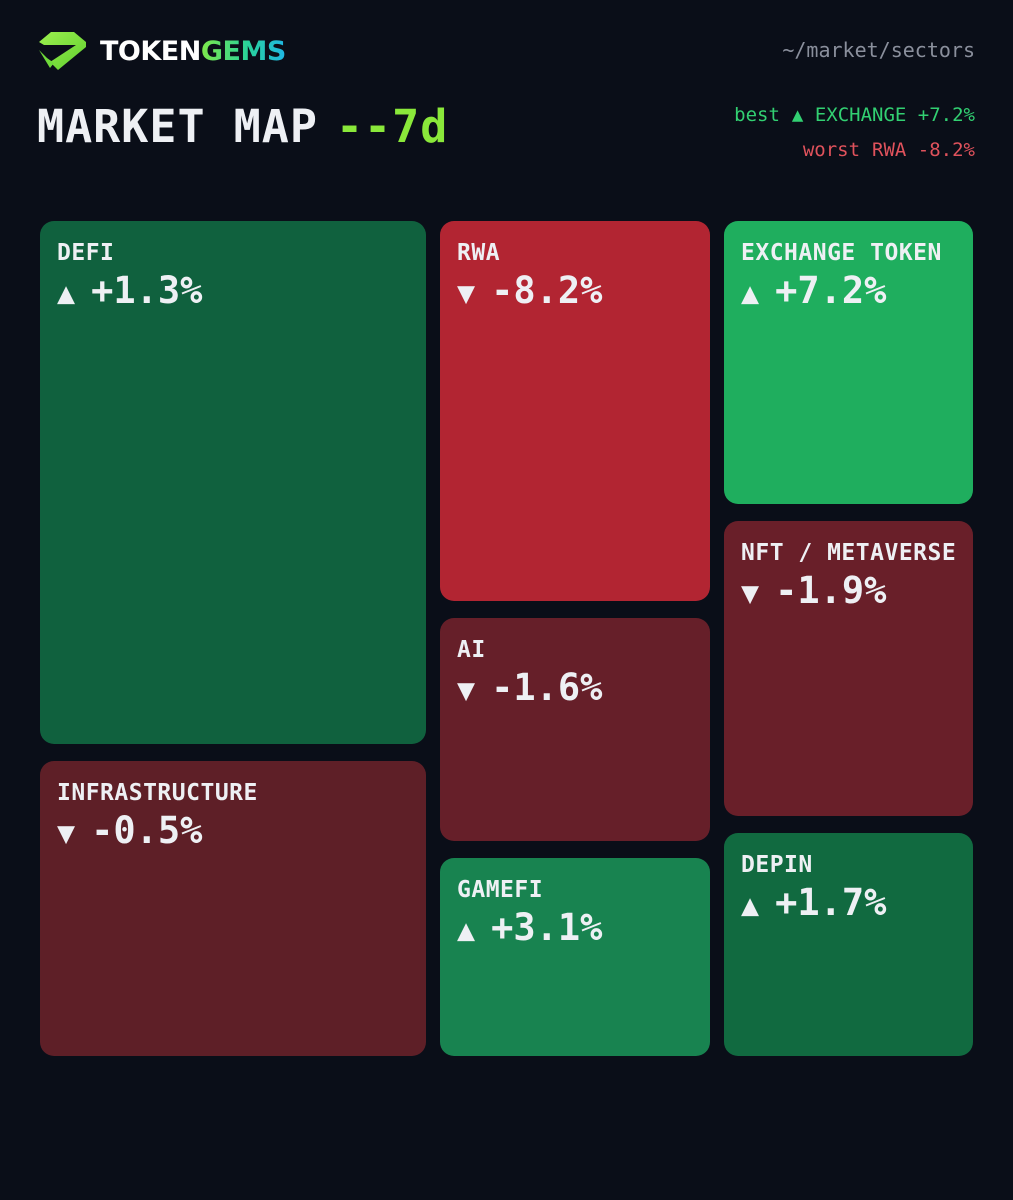 The width and height of the screenshot is (1013, 1200). I want to click on best-label: best, so click(757, 115).